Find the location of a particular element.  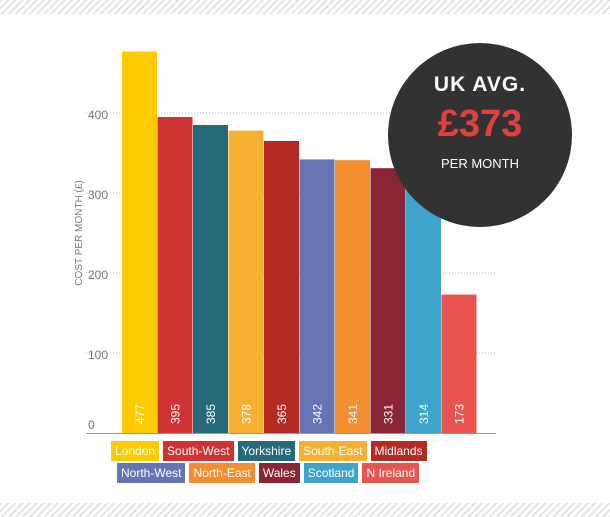

y-tick-label: 400 is located at coordinates (98, 115).